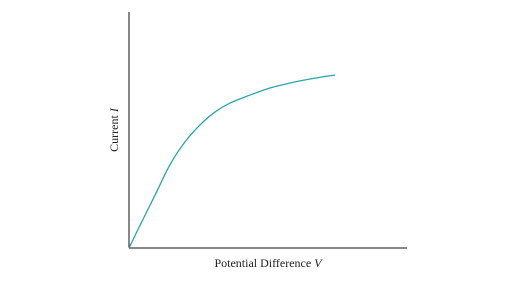 The height and width of the screenshot is (282, 526). What do you see at coordinates (114, 133) in the screenshot?
I see `label-part: Current` at bounding box center [114, 133].